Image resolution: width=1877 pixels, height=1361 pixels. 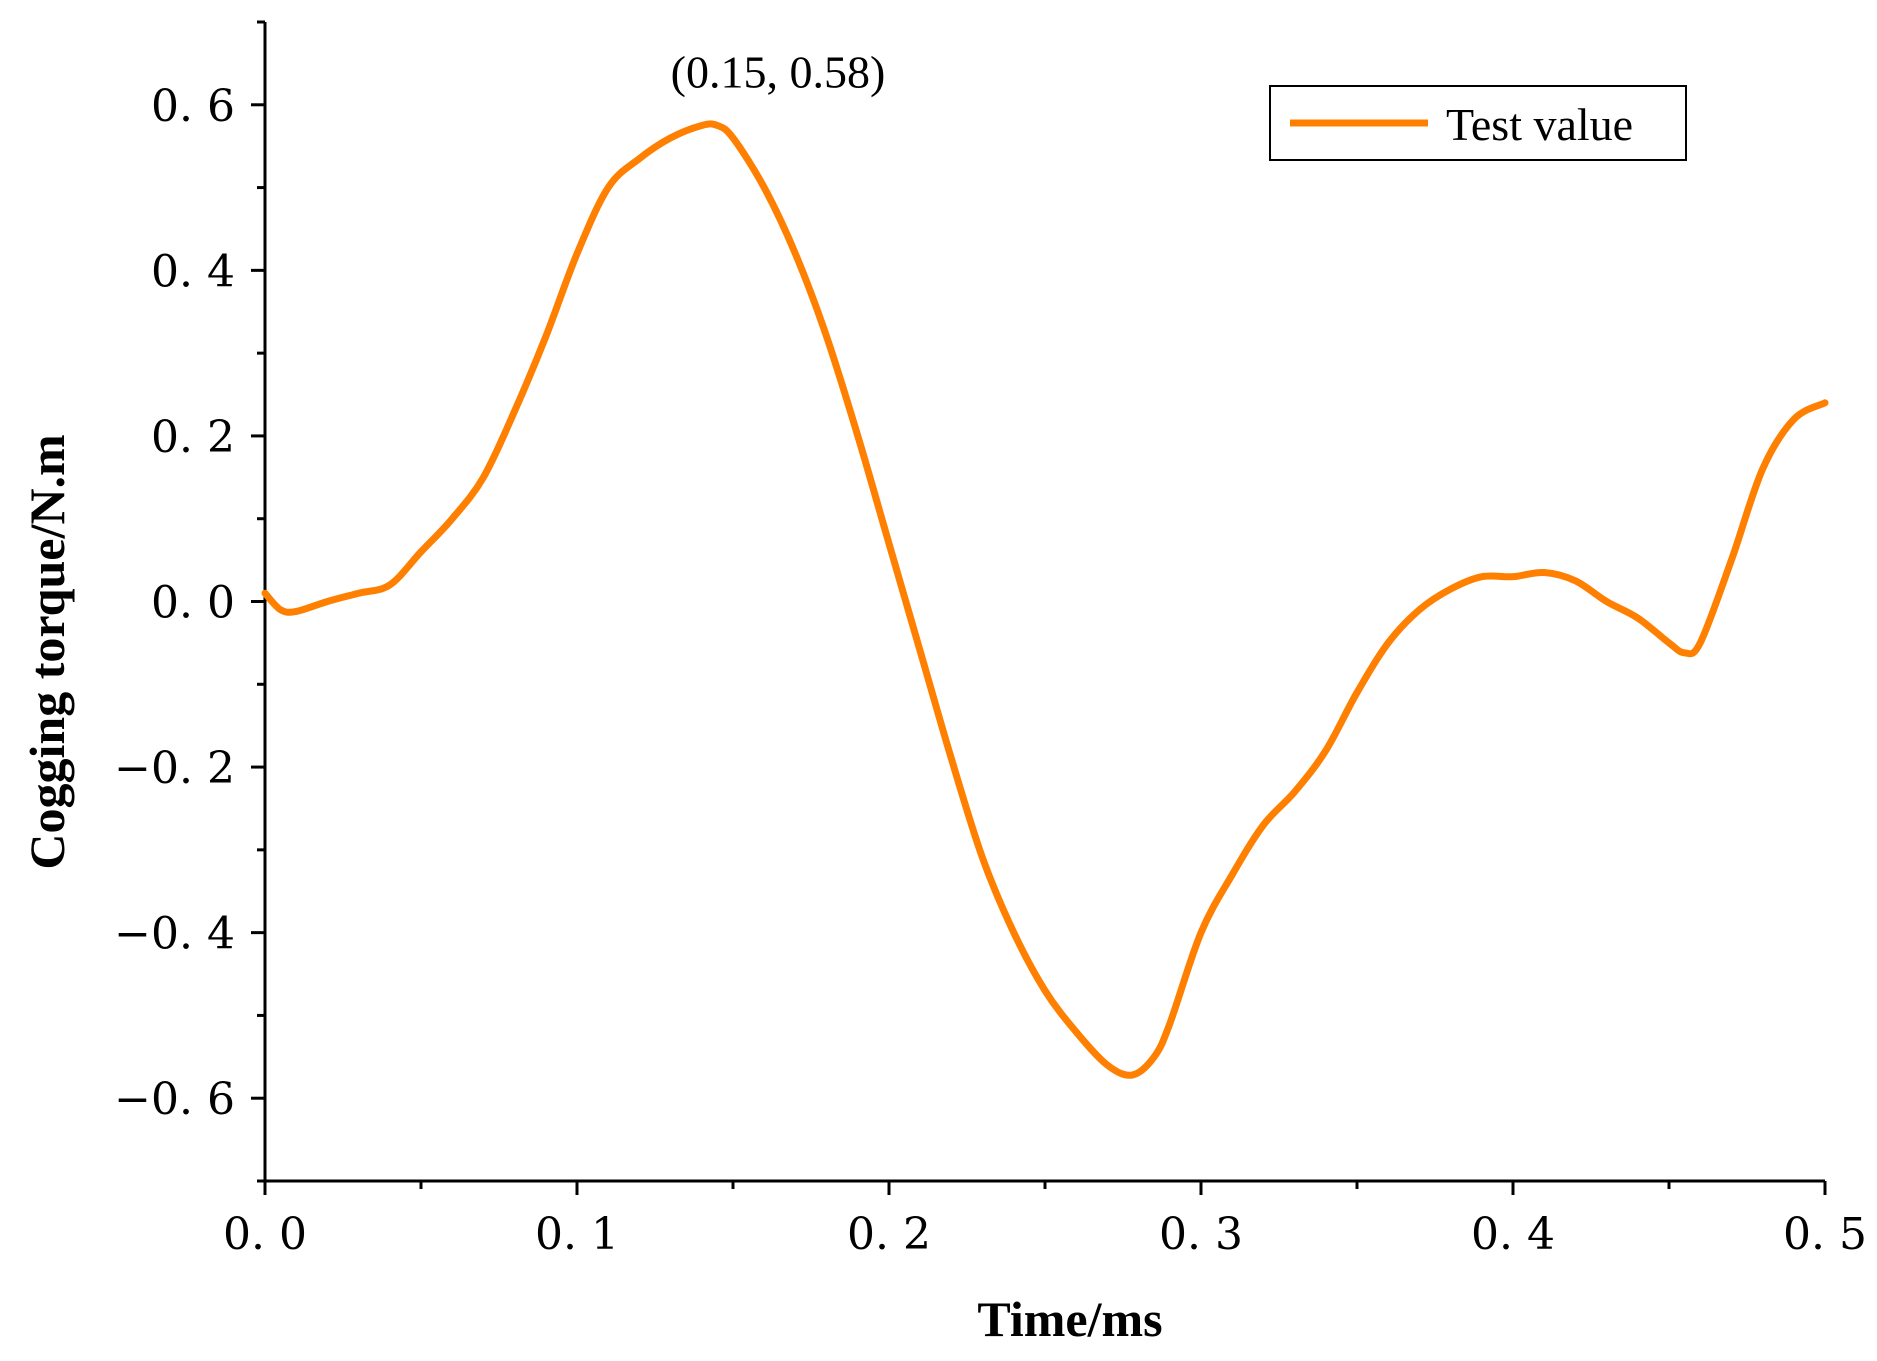 What do you see at coordinates (1201, 1234) in the screenshot?
I see `x-tick-label: 0. 3` at bounding box center [1201, 1234].